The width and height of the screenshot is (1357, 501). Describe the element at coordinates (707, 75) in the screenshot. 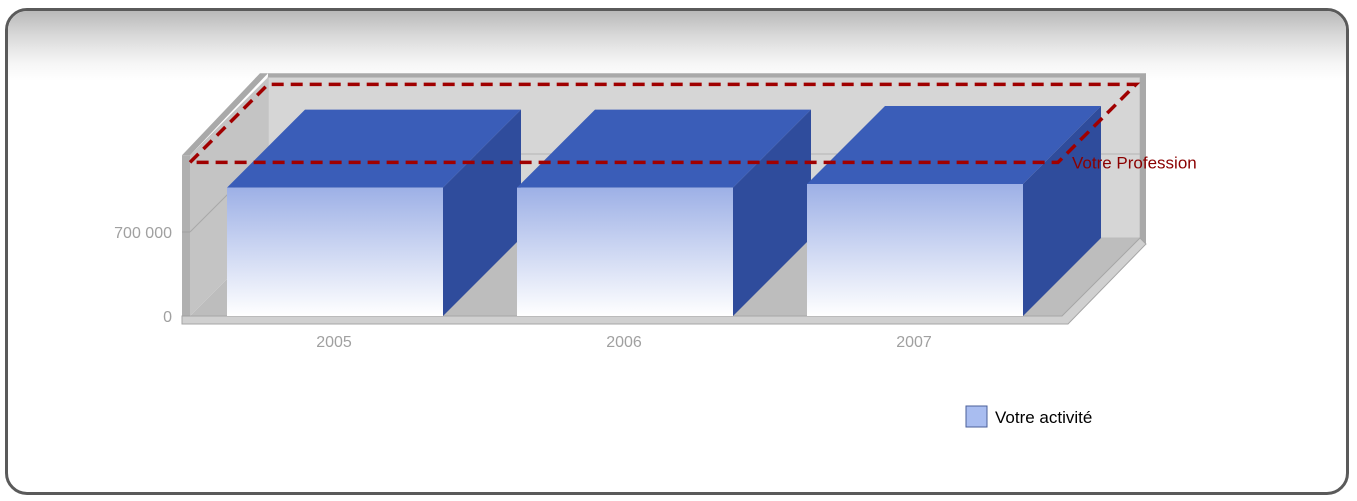

I see `top-back-rim` at that location.